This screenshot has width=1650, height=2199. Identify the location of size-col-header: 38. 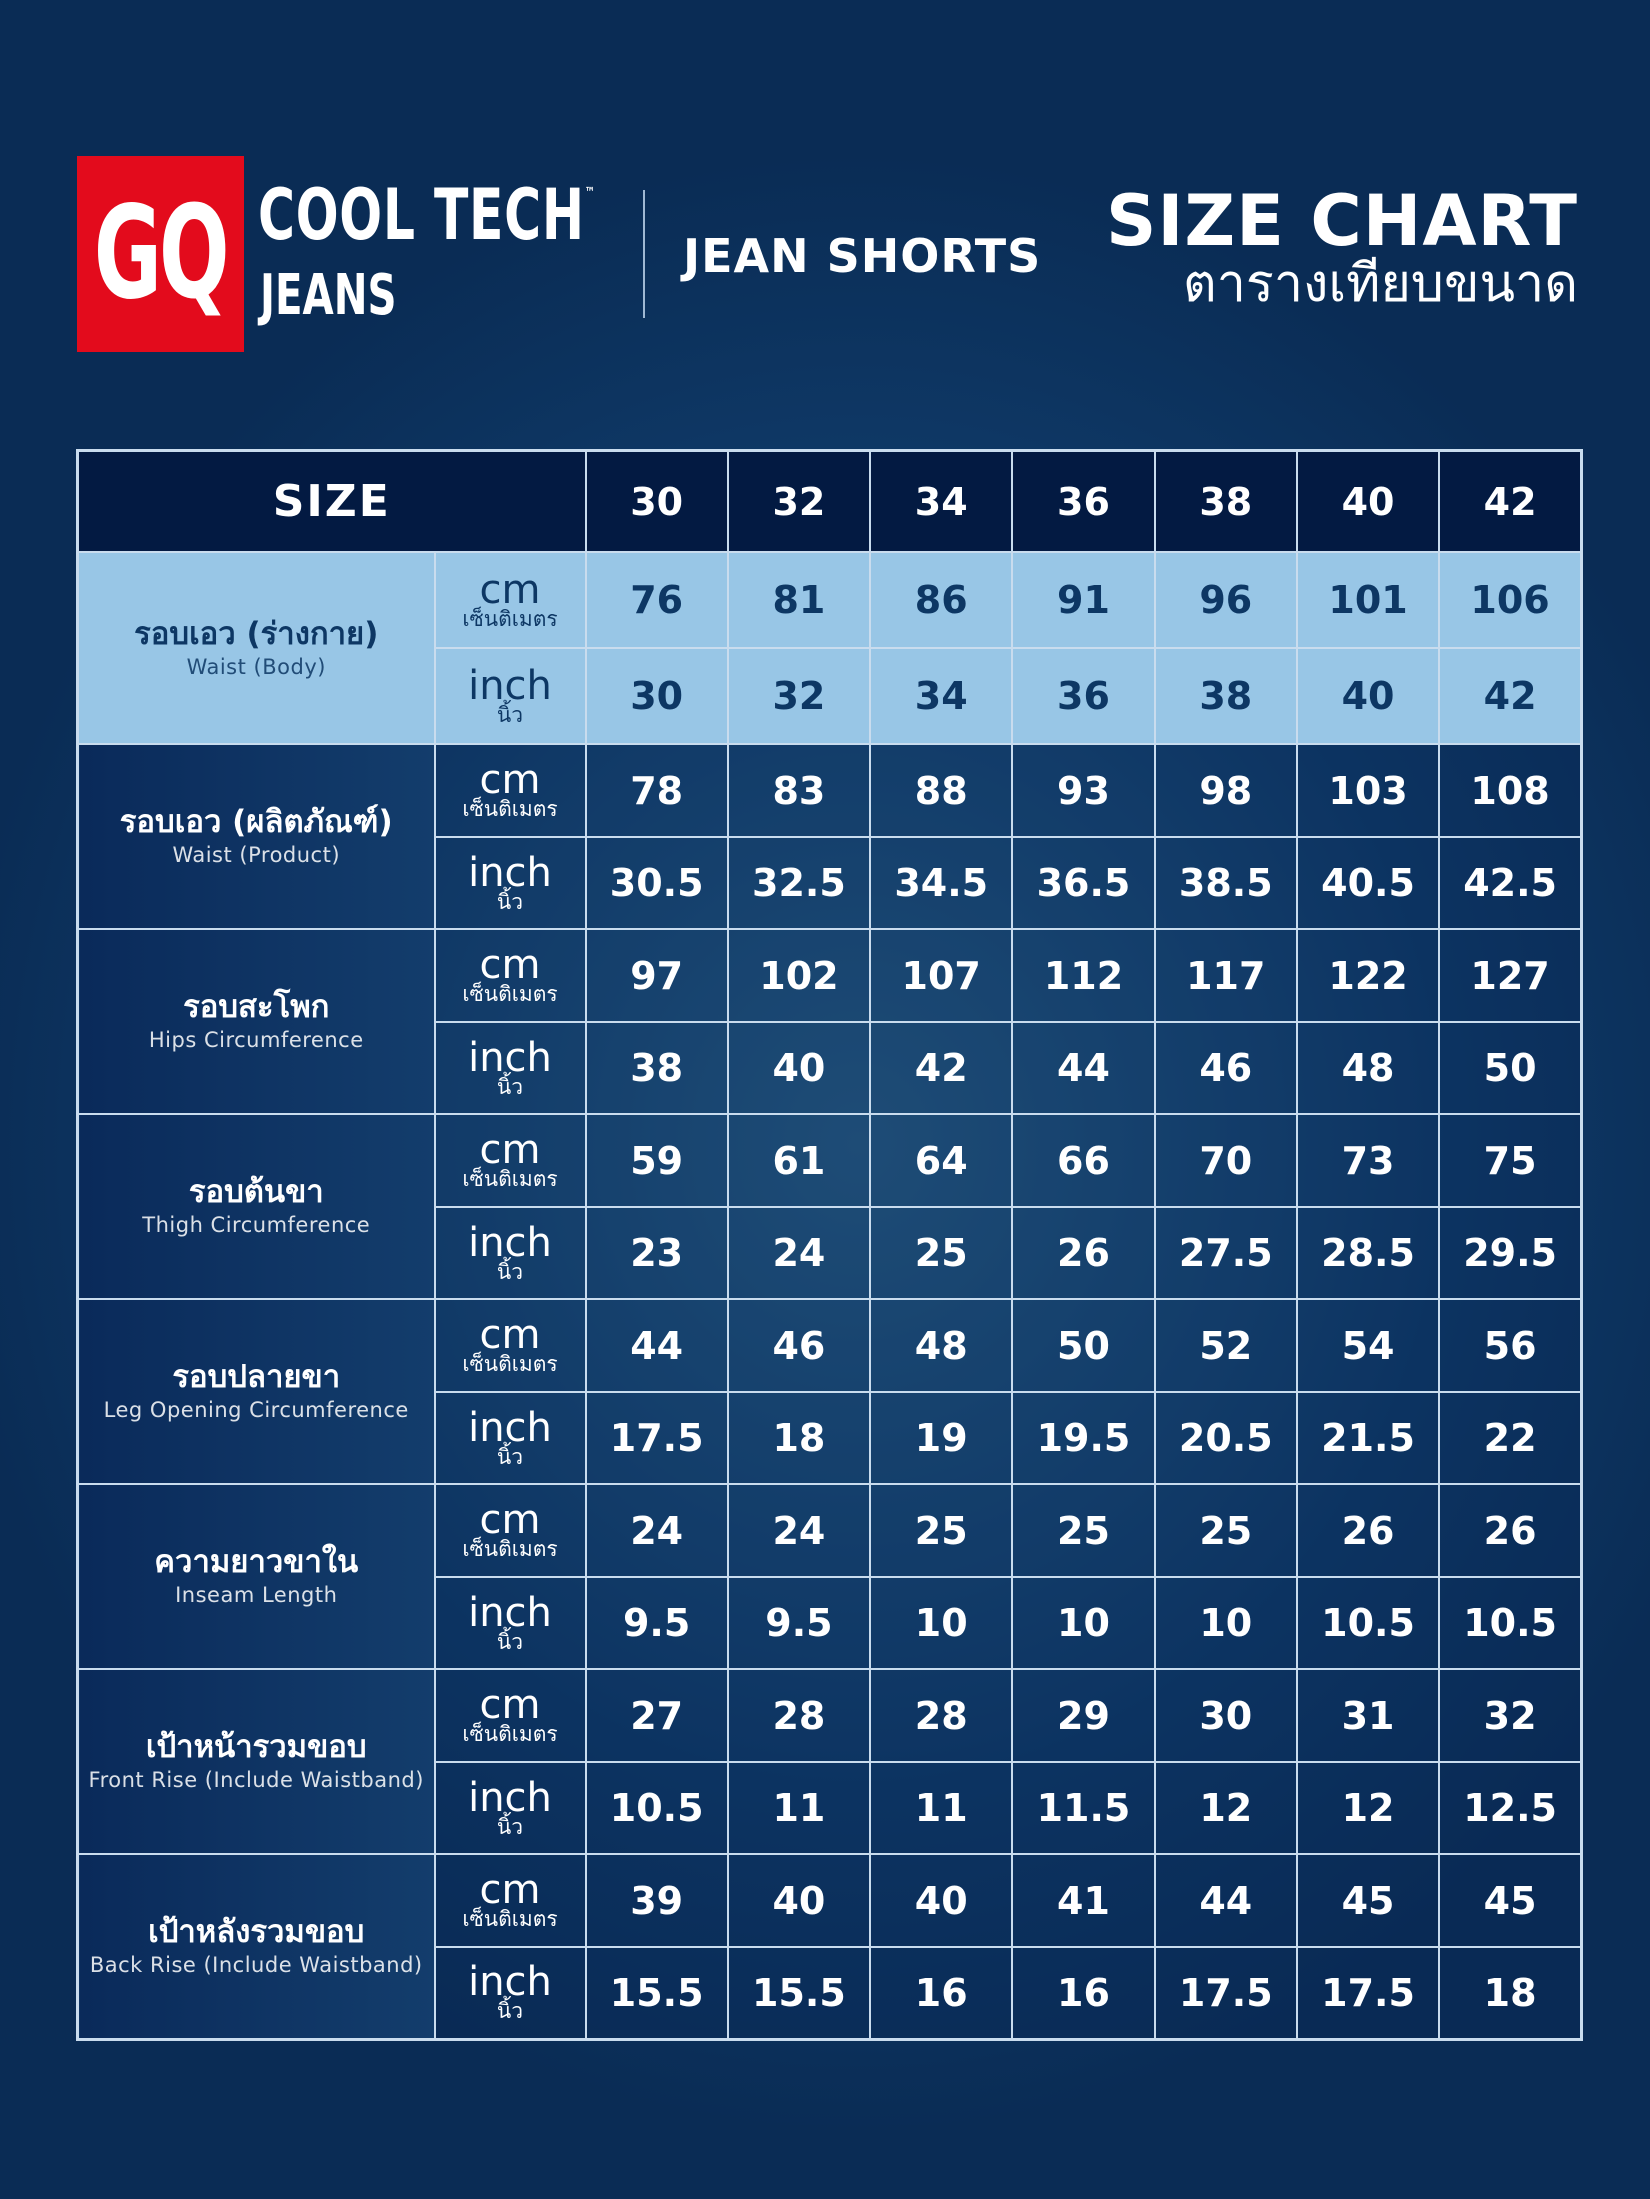
(1225, 501).